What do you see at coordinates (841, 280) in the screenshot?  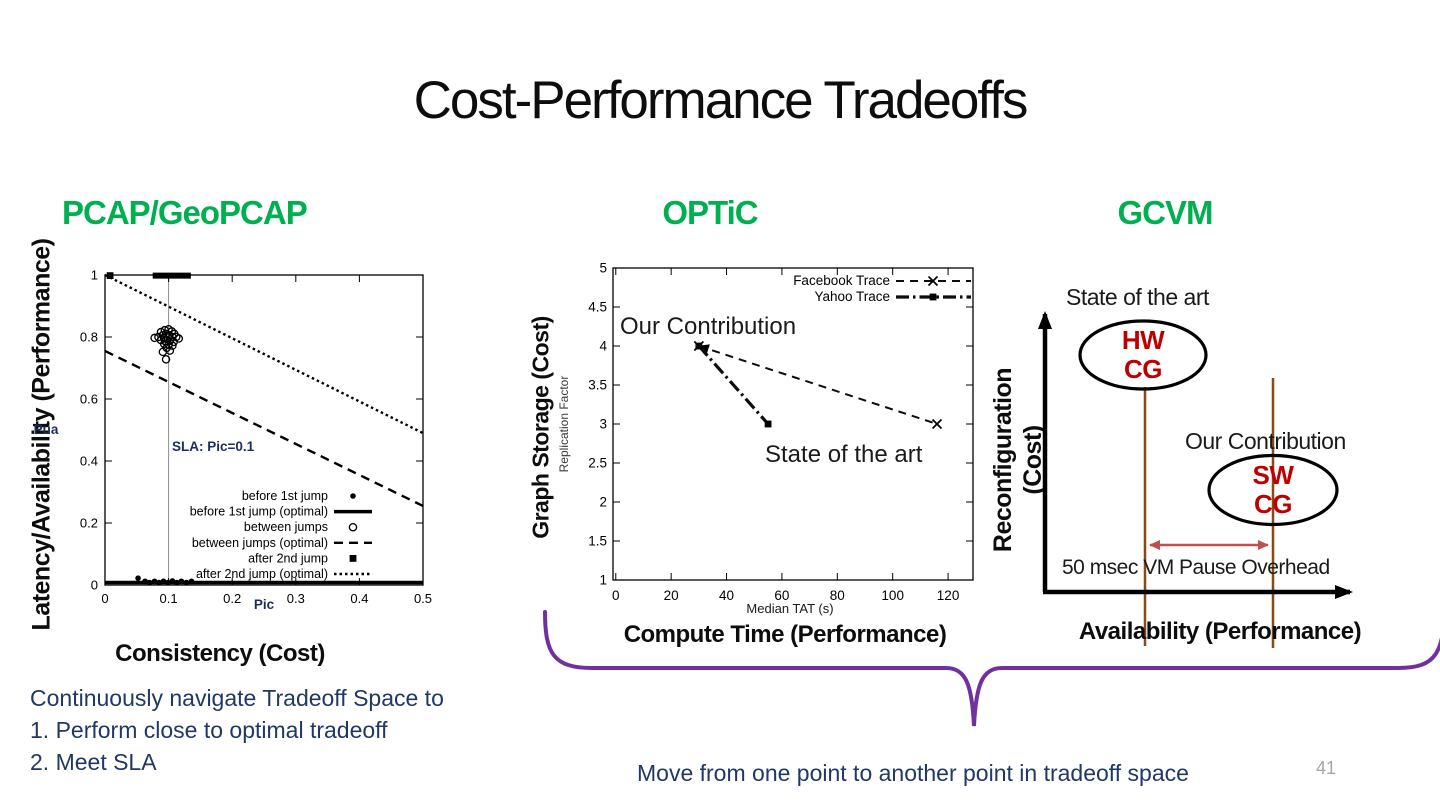 I see `legend-label: Facebook Trace` at bounding box center [841, 280].